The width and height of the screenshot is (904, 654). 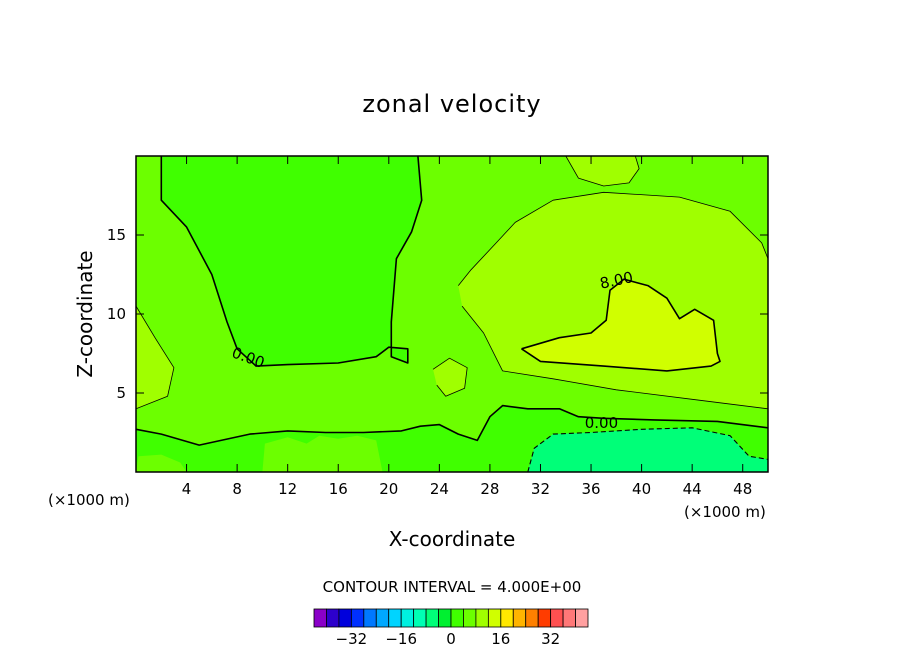 I want to click on contour-label: 0.00, so click(x=601, y=423).